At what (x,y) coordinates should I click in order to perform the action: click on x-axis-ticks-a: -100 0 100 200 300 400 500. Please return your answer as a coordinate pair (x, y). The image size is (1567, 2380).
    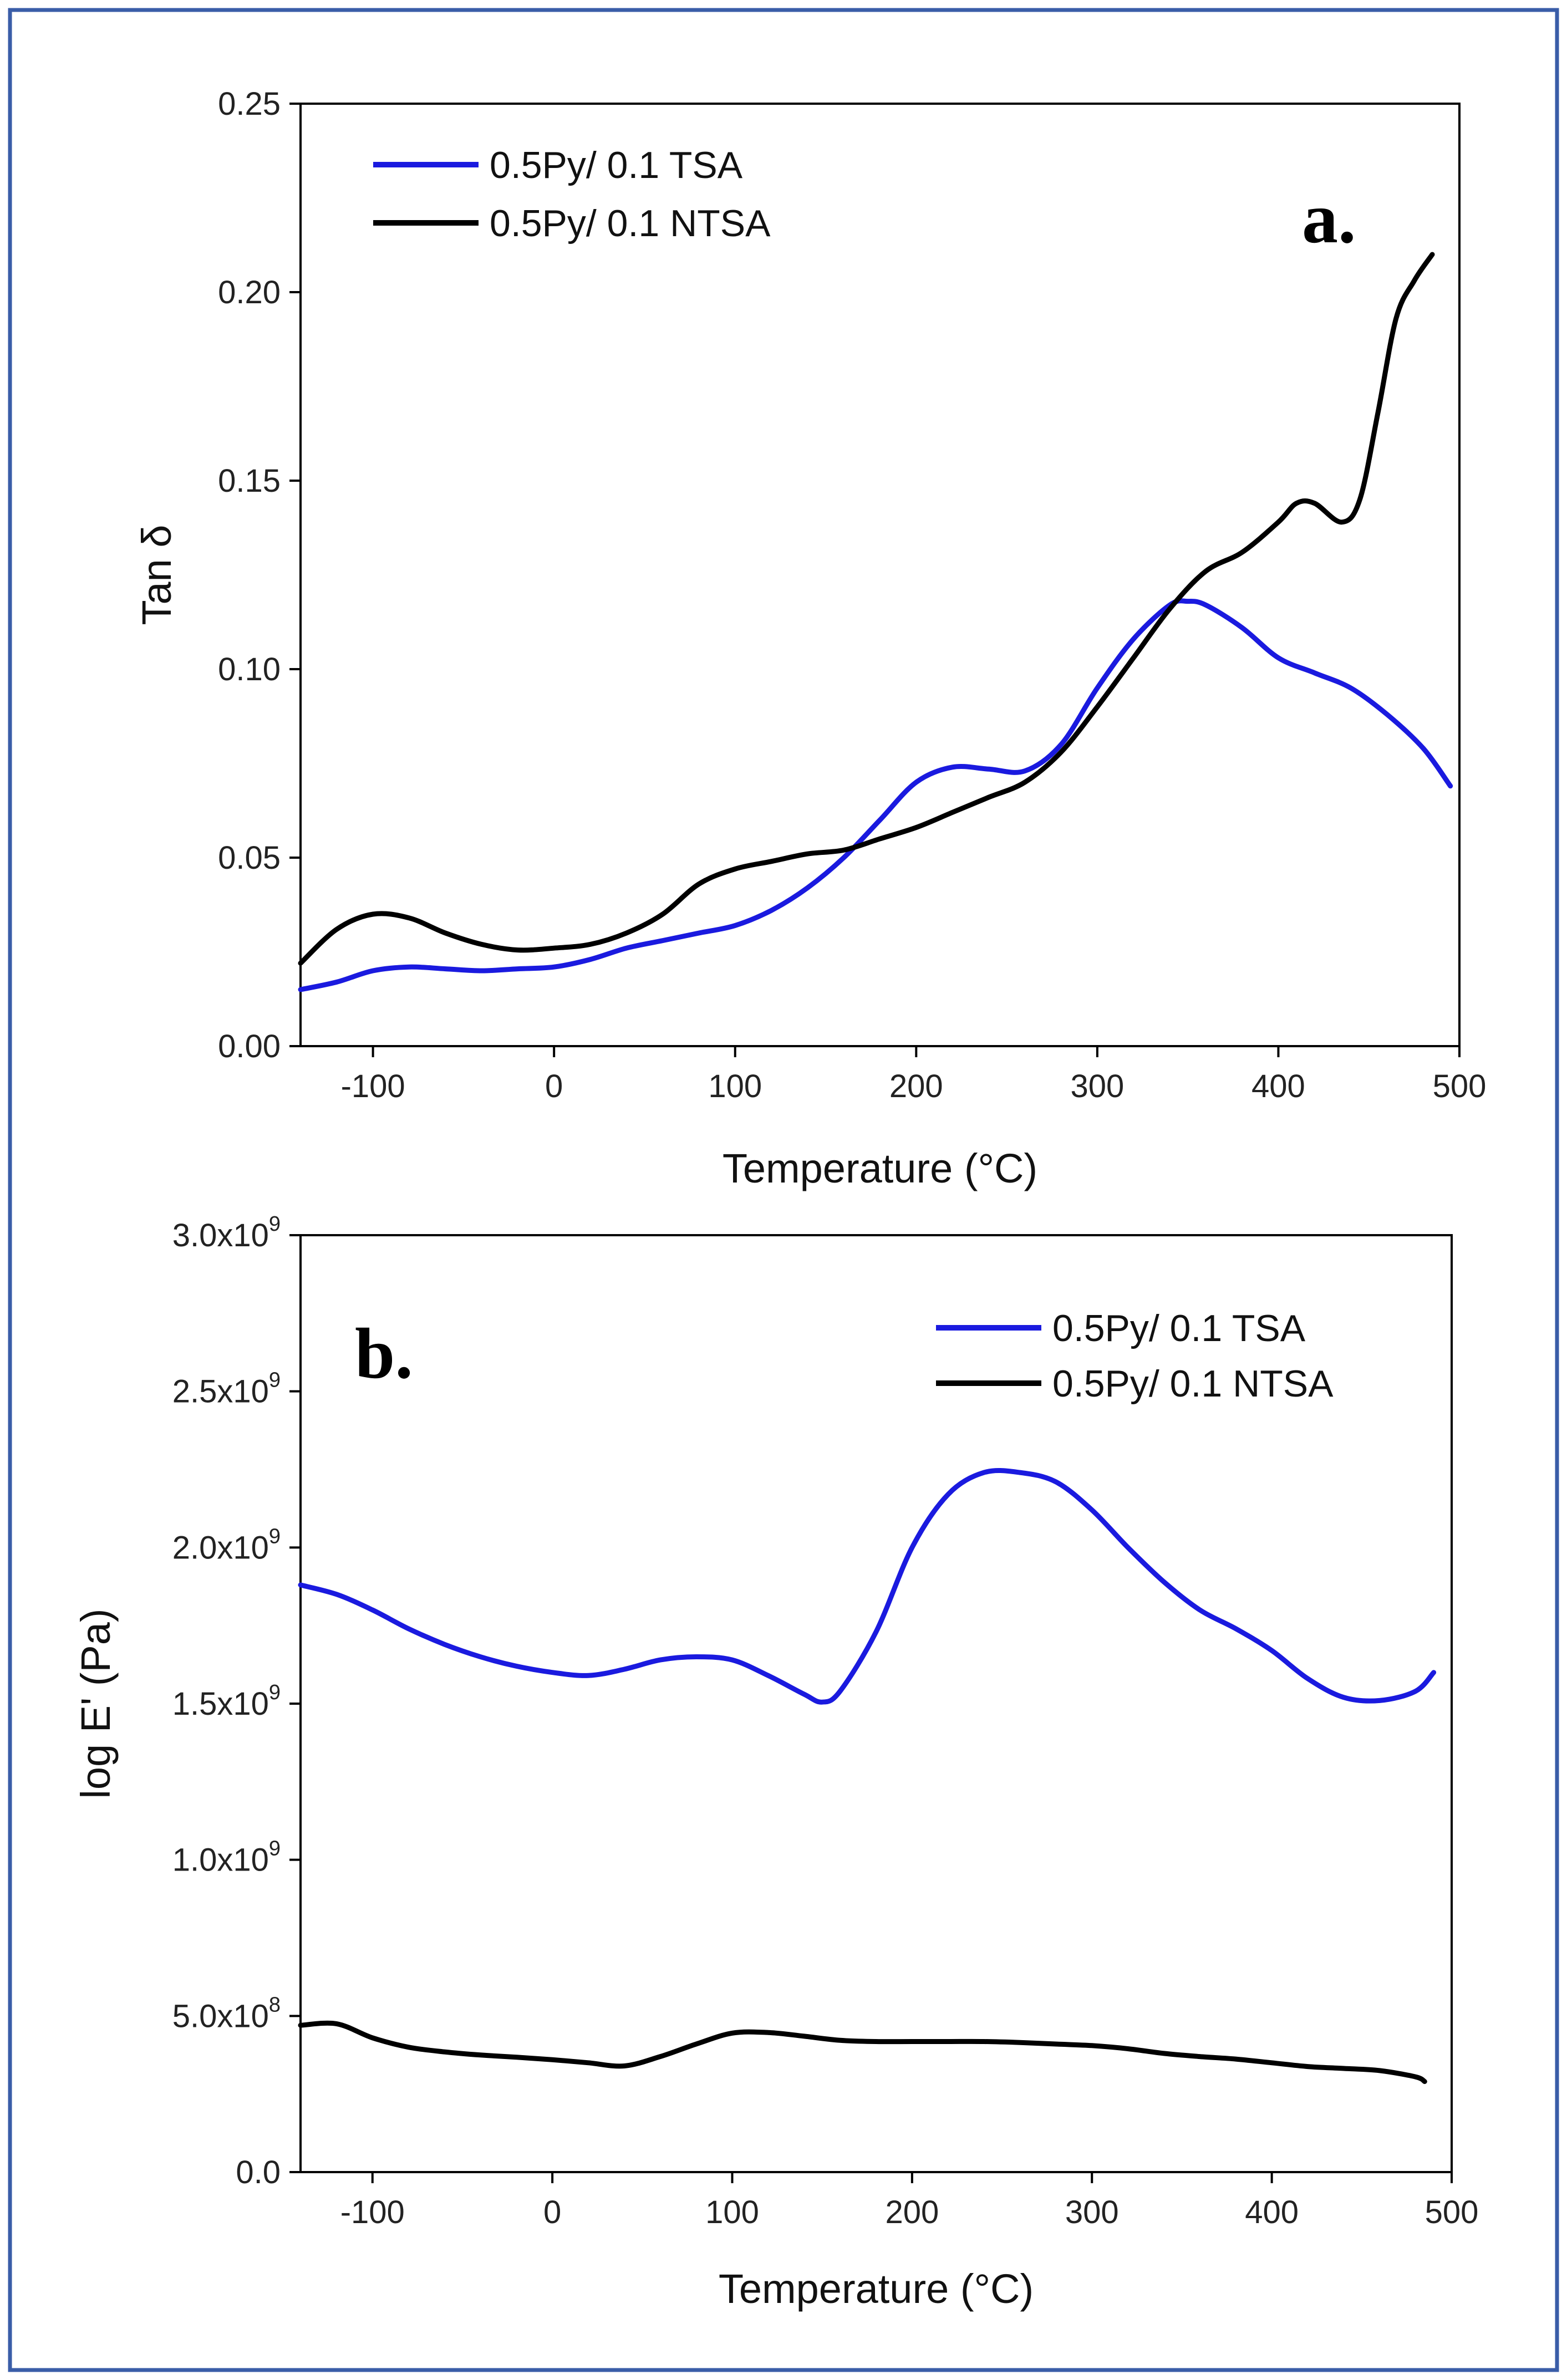
    Looking at the image, I should click on (914, 1075).